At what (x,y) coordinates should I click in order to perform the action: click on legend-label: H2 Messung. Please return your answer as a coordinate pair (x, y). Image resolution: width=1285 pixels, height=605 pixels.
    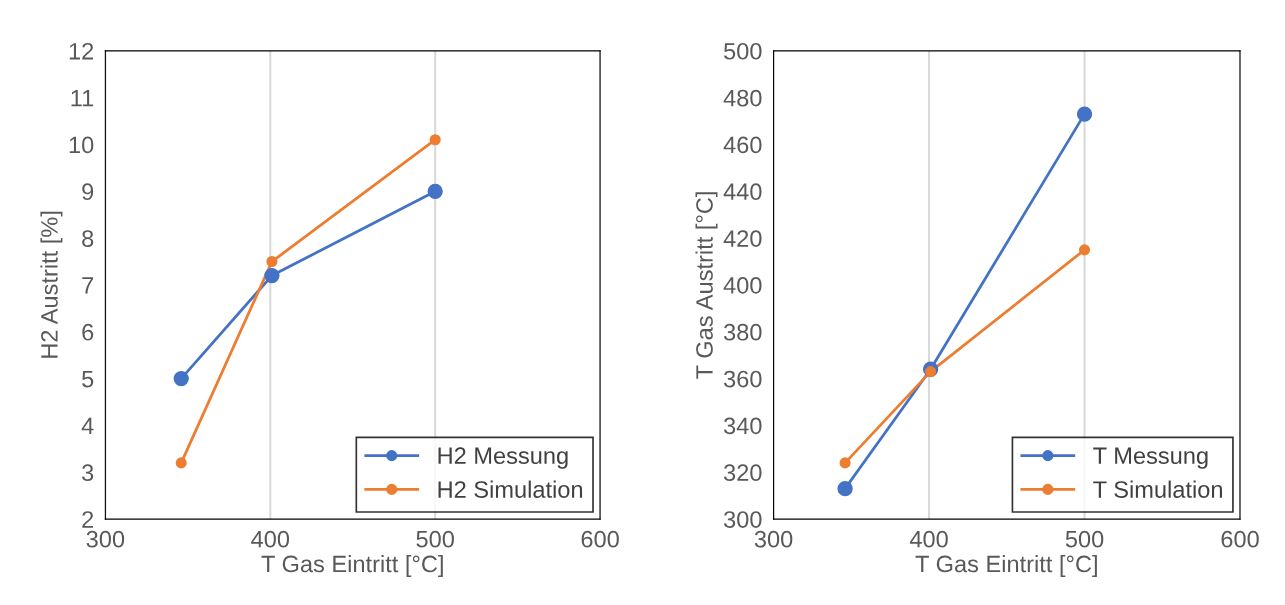
    Looking at the image, I should click on (503, 458).